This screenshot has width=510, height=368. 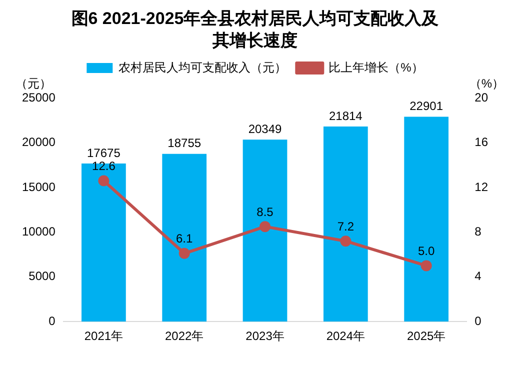 What do you see at coordinates (33, 83) in the screenshot?
I see `y-axis-title: （元）` at bounding box center [33, 83].